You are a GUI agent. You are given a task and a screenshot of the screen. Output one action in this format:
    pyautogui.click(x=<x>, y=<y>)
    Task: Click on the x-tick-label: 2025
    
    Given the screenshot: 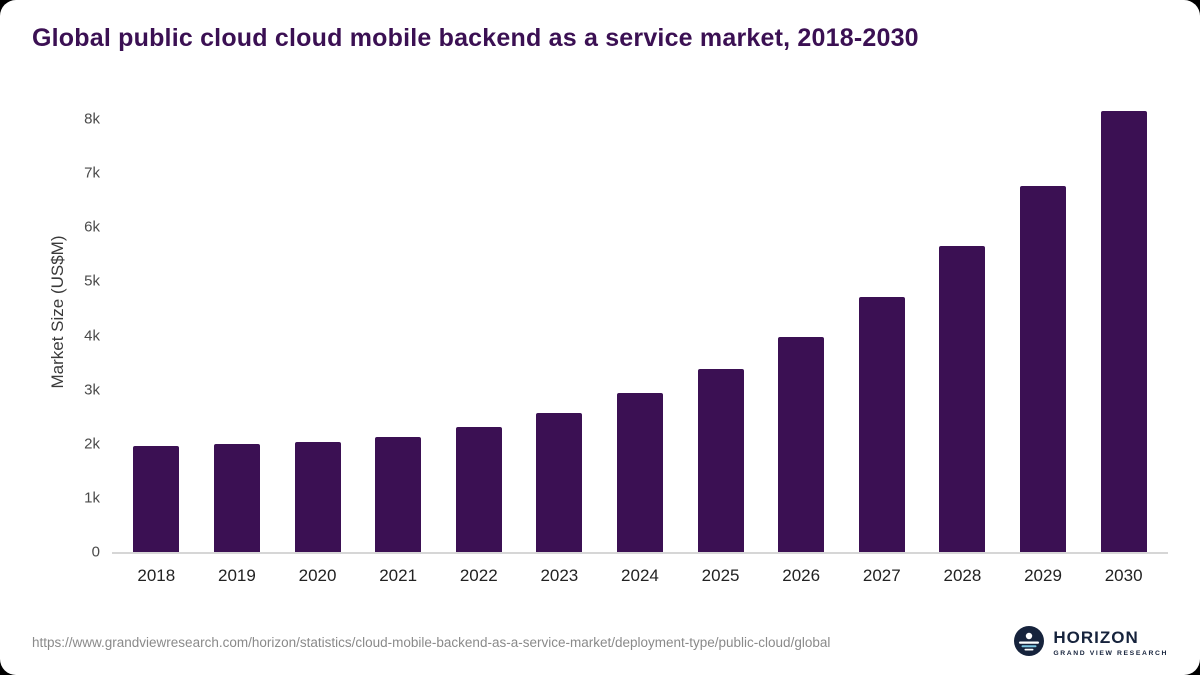 What is the action you would take?
    pyautogui.click(x=720, y=575)
    